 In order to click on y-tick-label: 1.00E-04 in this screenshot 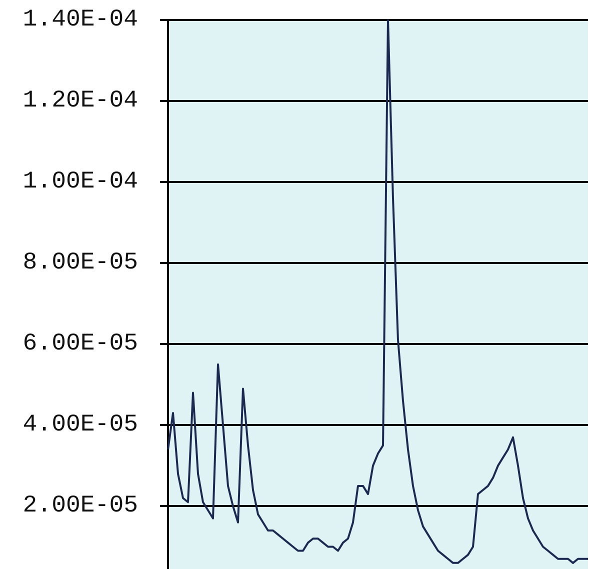, I will do `click(80, 182)`.